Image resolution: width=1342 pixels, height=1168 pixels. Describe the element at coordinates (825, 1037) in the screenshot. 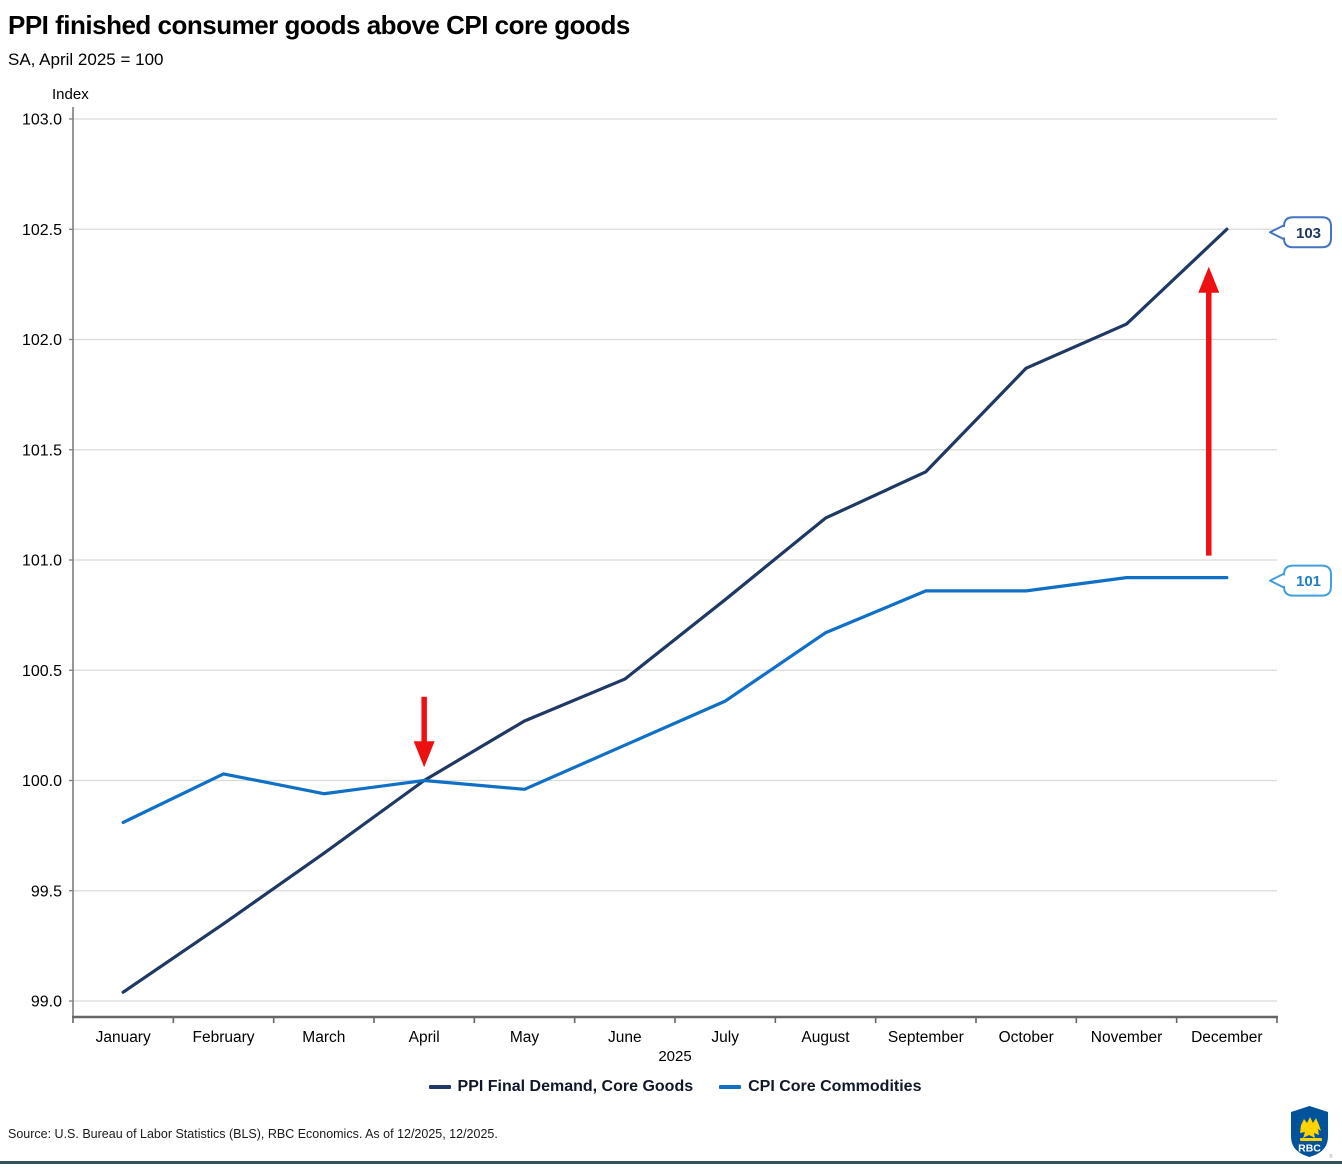

I see `x-tick-label: August` at that location.